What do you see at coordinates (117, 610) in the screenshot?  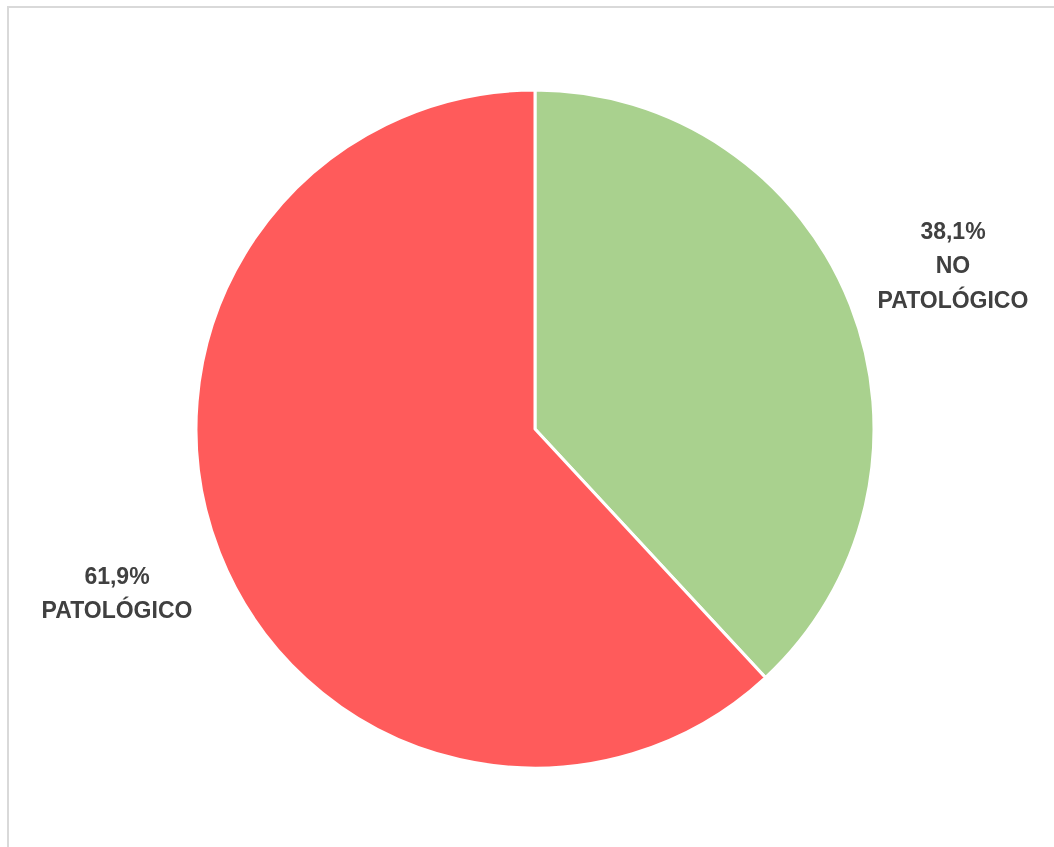 I see `slice-label: PATOLÓGICO` at bounding box center [117, 610].